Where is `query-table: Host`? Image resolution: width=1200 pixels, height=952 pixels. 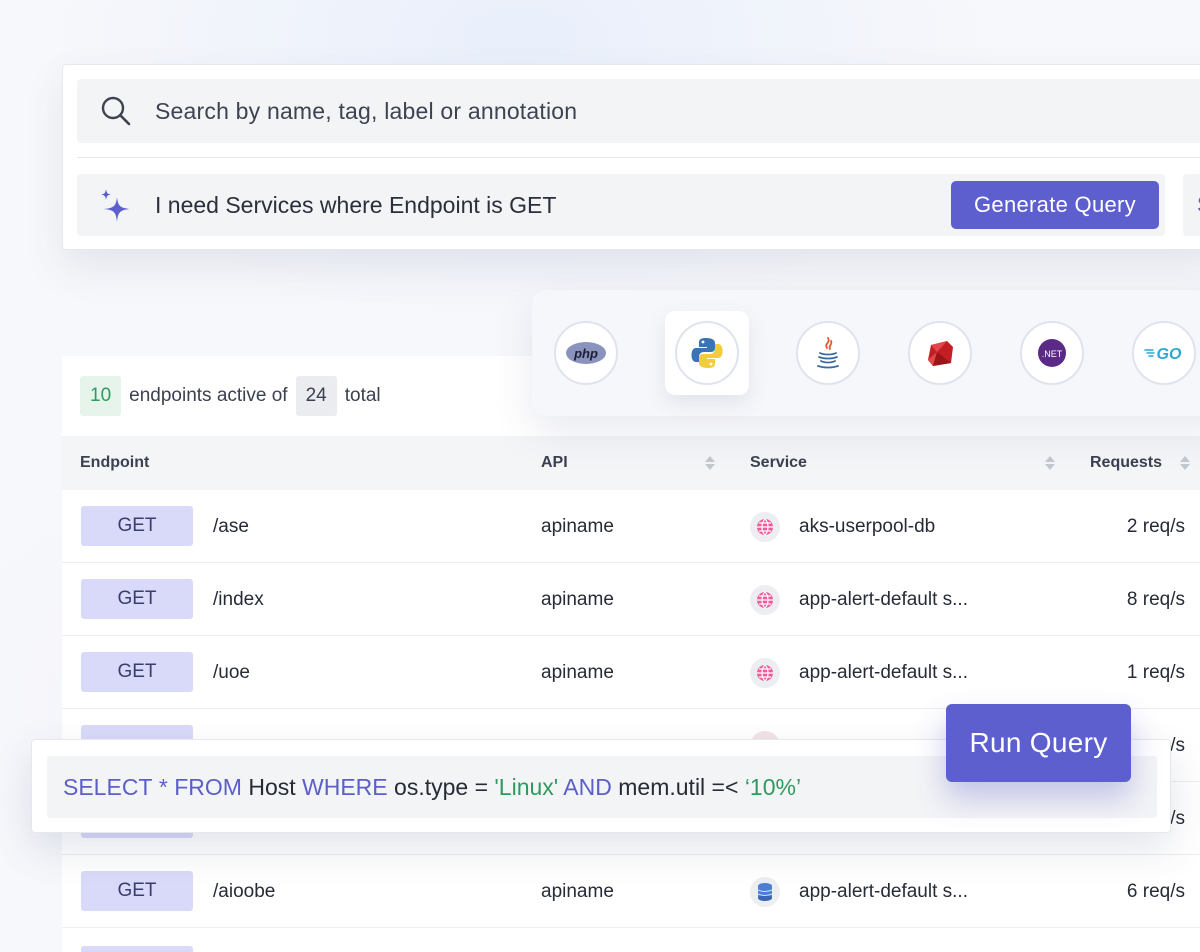 query-table: Host is located at coordinates (272, 786).